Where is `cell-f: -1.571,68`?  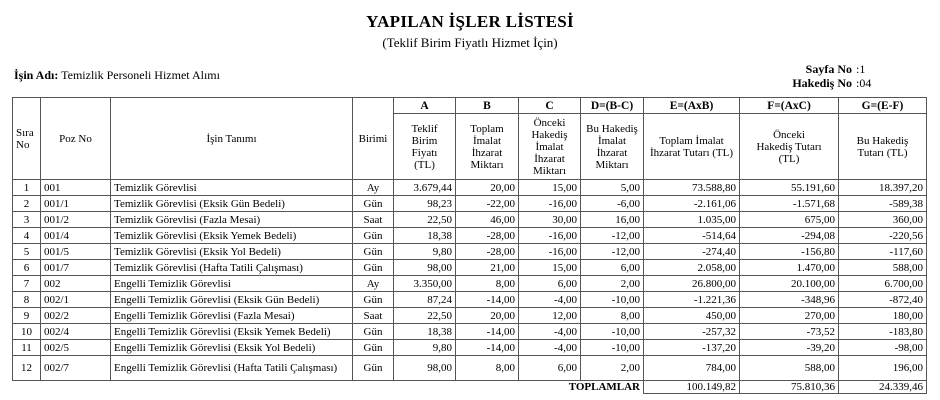 cell-f: -1.571,68 is located at coordinates (789, 203).